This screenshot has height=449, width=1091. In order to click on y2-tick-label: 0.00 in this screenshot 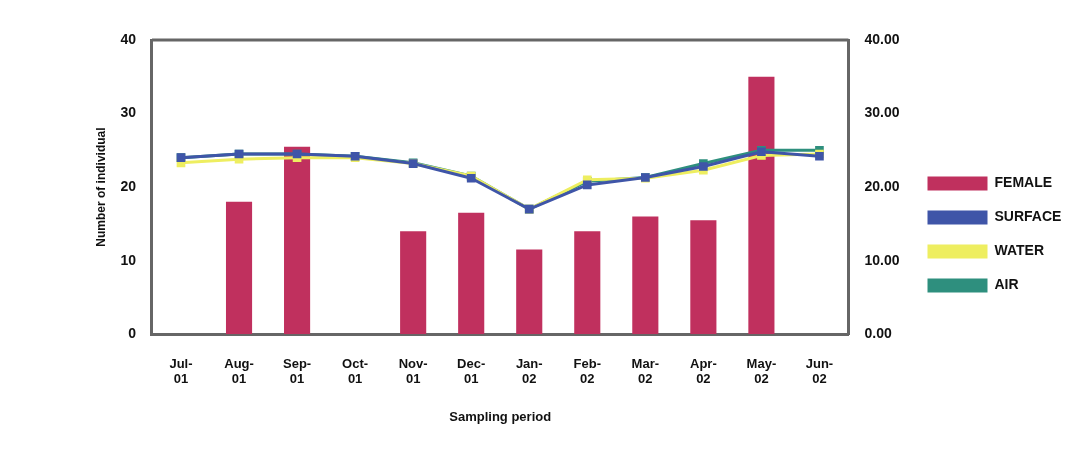, I will do `click(878, 333)`.